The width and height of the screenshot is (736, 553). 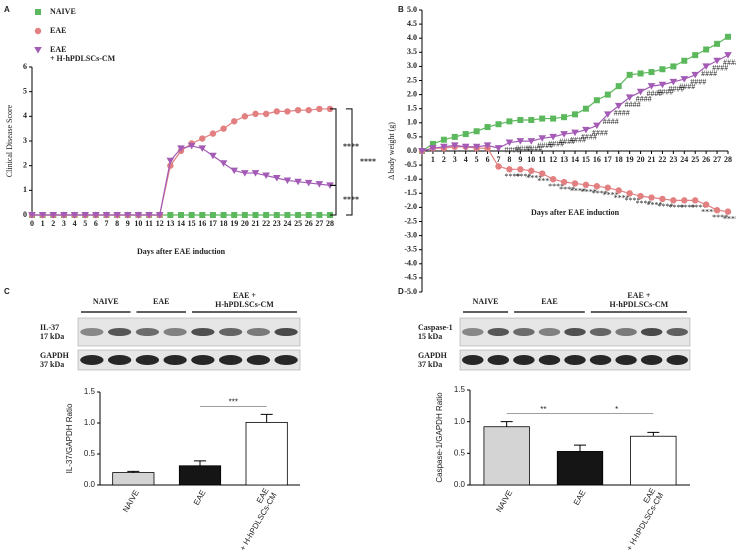 I want to click on x-tick-label: 25, so click(x=695, y=159).